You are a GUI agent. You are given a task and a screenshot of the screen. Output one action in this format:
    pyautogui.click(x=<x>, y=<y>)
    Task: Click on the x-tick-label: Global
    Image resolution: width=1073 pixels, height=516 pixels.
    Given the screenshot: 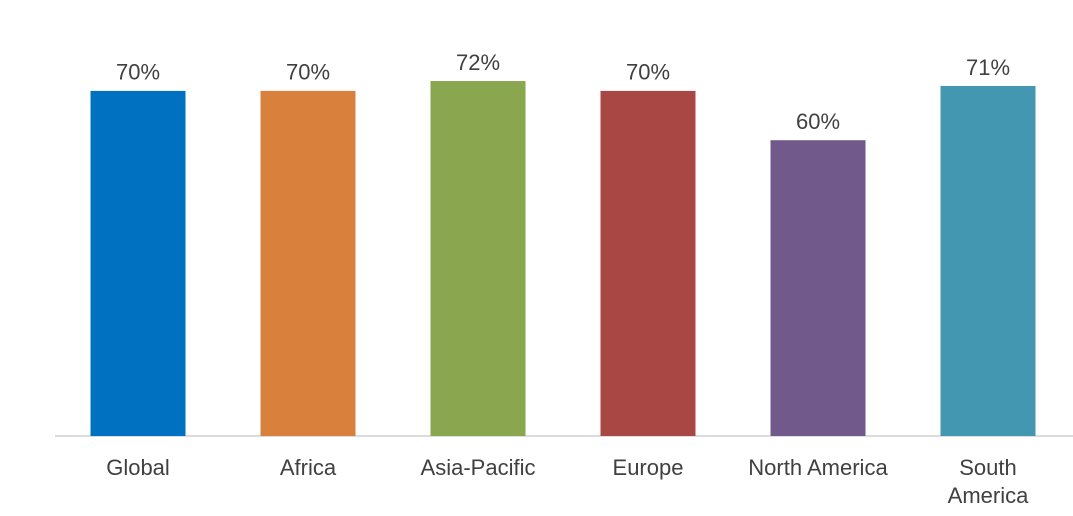 What is the action you would take?
    pyautogui.click(x=138, y=467)
    